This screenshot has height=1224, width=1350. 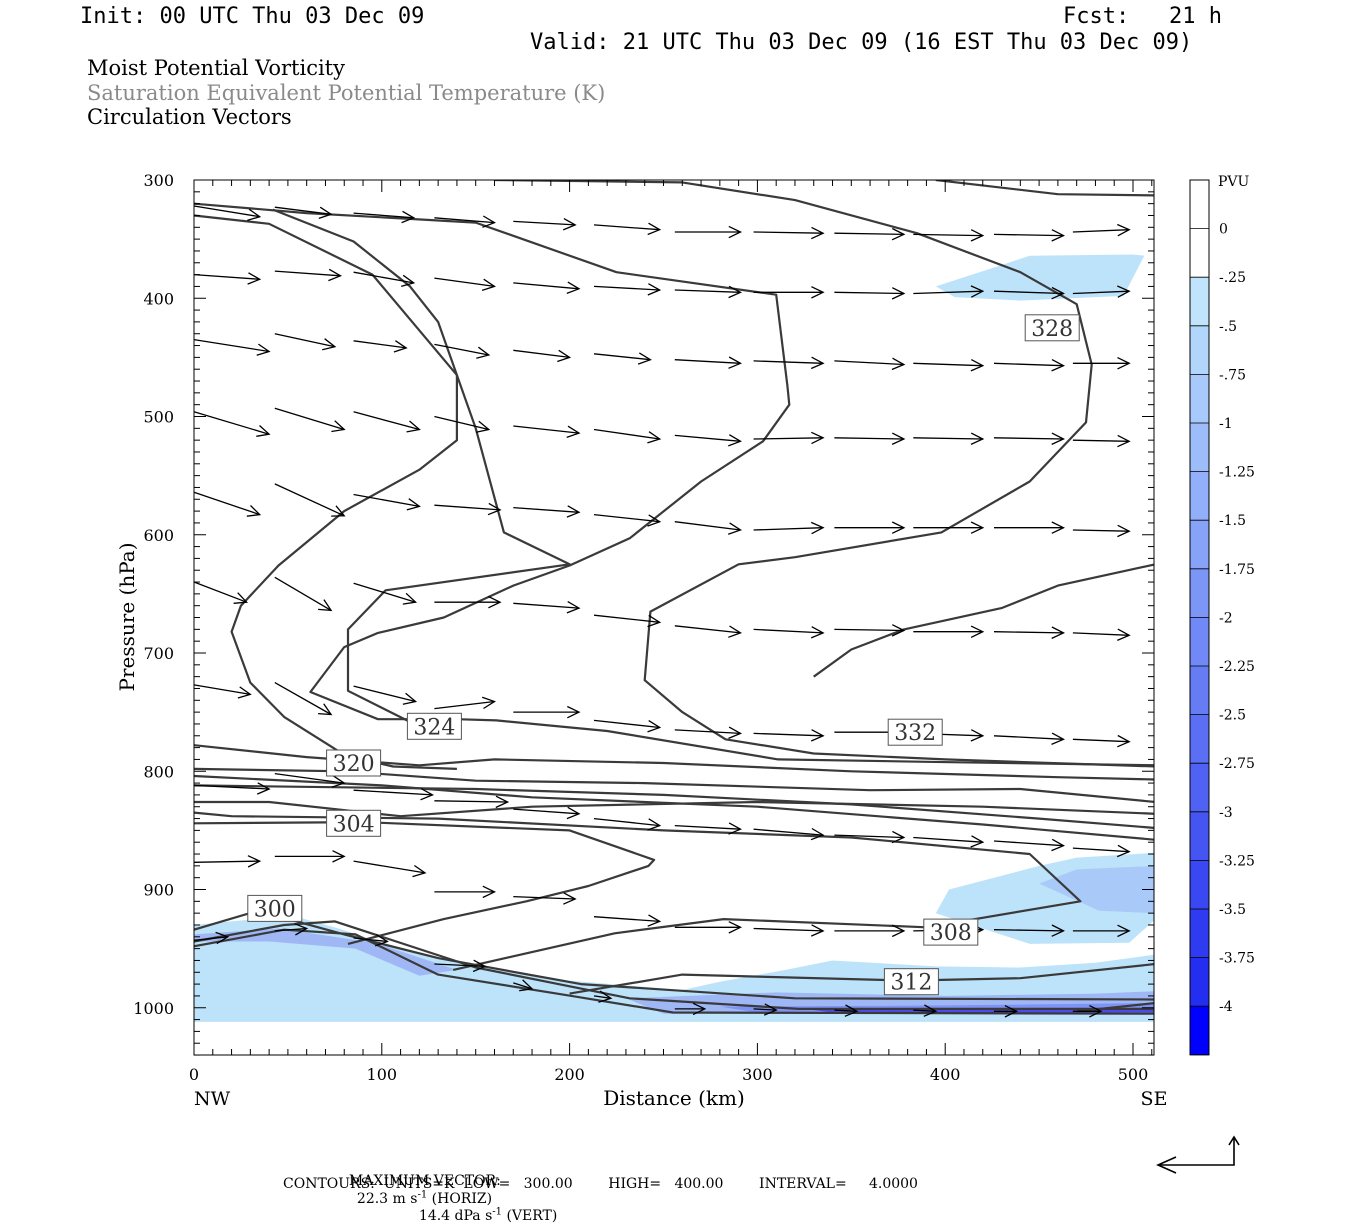 I want to click on colorbar-label: -1.5, so click(x=1232, y=521).